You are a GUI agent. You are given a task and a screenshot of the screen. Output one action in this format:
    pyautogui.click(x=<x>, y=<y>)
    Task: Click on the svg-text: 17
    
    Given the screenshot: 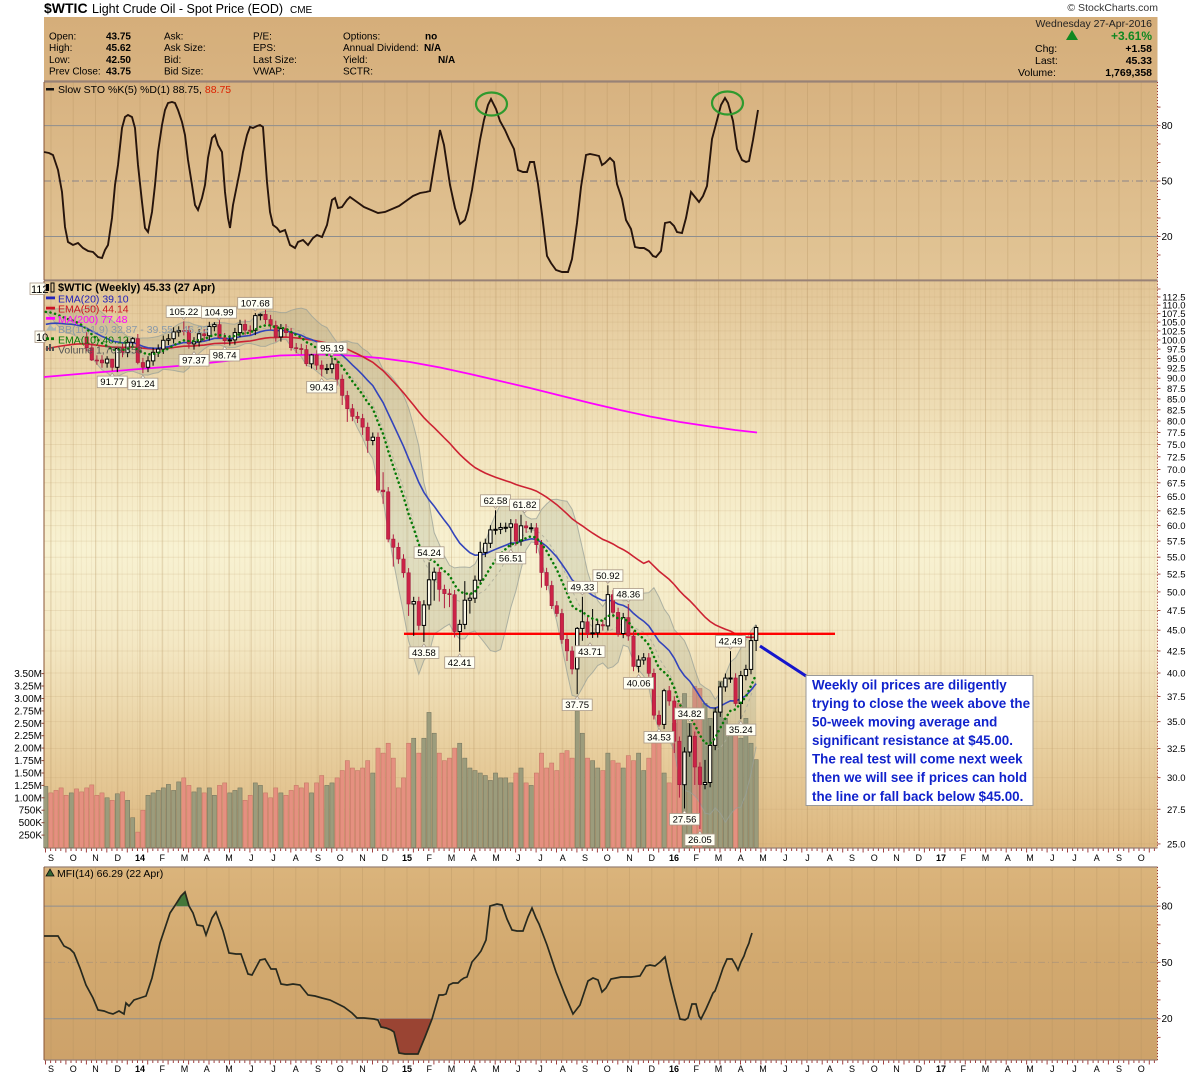 What is the action you would take?
    pyautogui.click(x=941, y=1069)
    